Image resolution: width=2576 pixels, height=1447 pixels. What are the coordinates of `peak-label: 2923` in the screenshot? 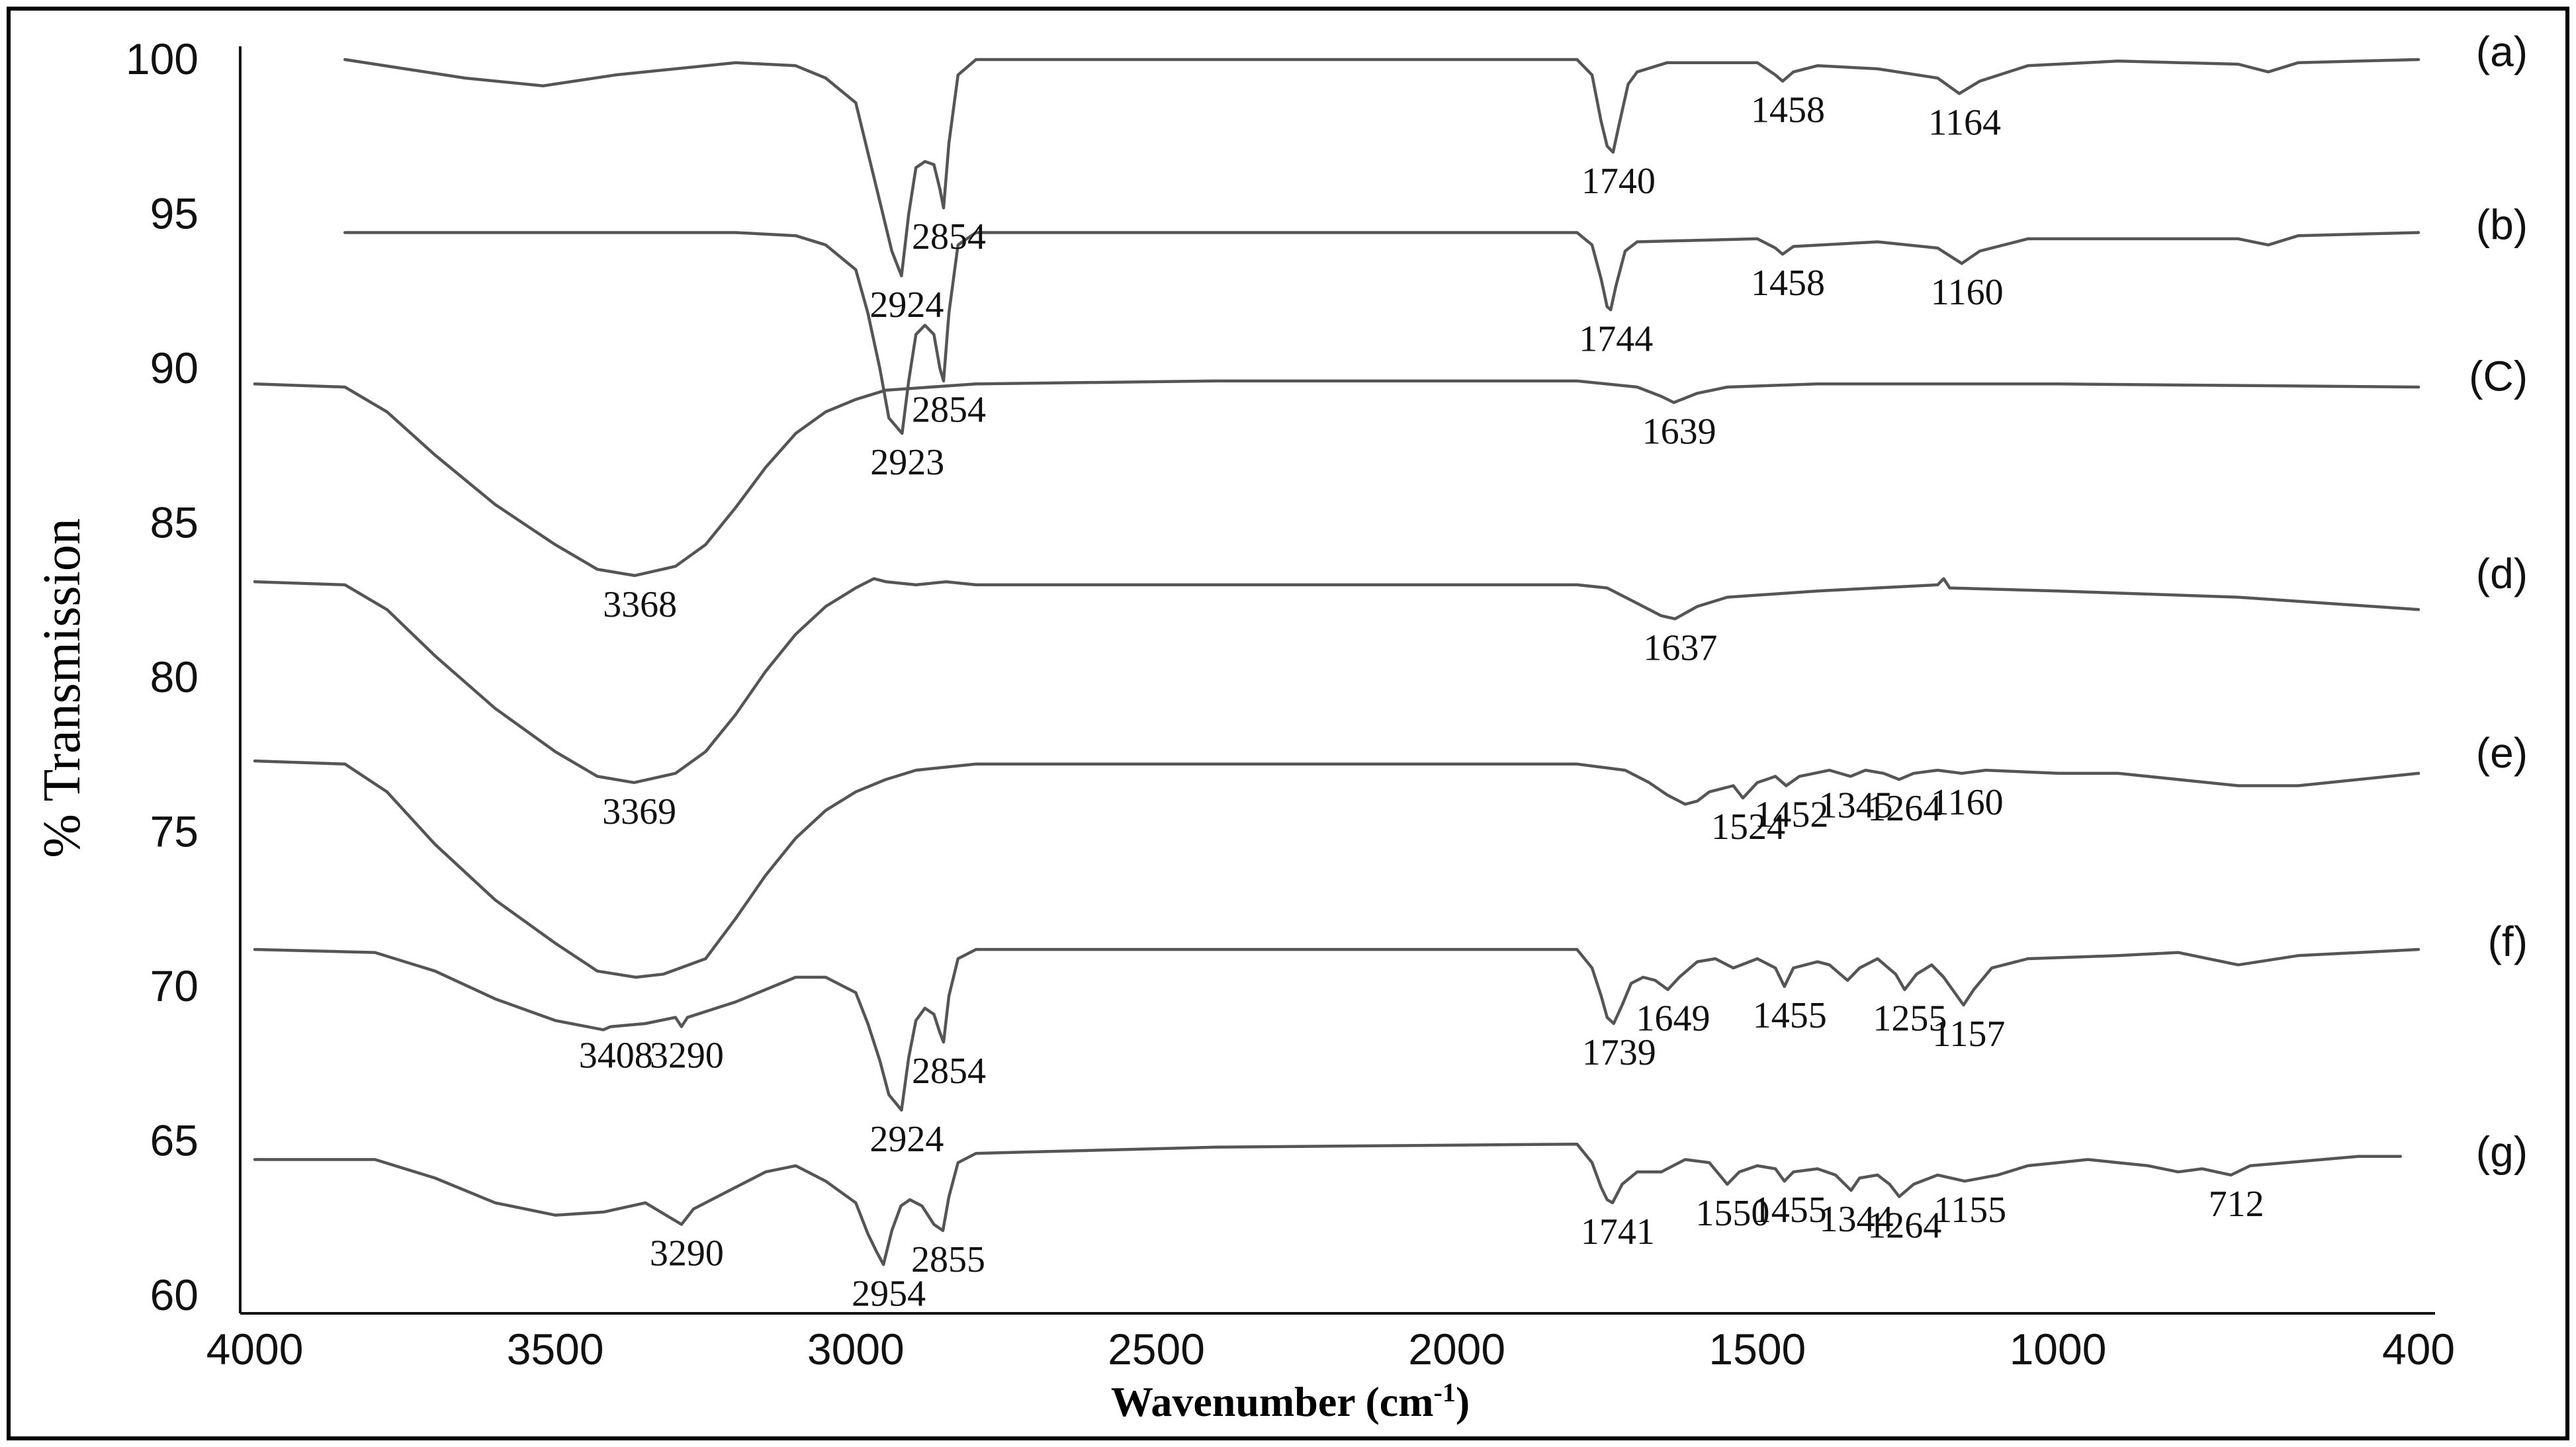 It's located at (907, 463).